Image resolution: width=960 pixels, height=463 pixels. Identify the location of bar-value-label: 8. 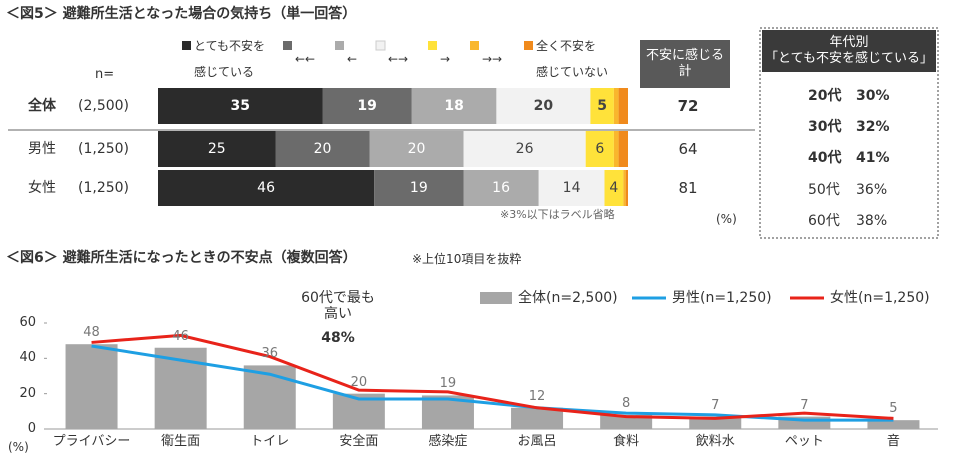
(626, 403).